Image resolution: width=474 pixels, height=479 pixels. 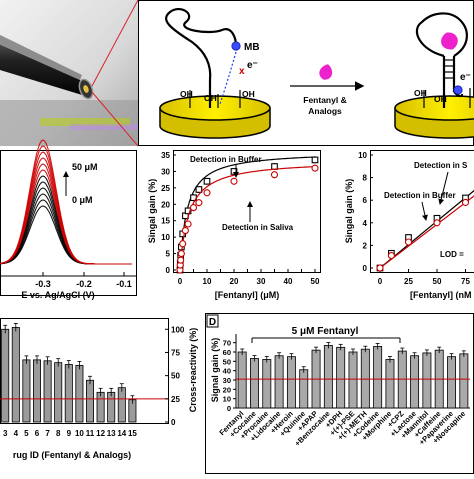 What do you see at coordinates (247, 295) in the screenshot?
I see `titration-xlabel: [Fentanyl] (μM)` at bounding box center [247, 295].